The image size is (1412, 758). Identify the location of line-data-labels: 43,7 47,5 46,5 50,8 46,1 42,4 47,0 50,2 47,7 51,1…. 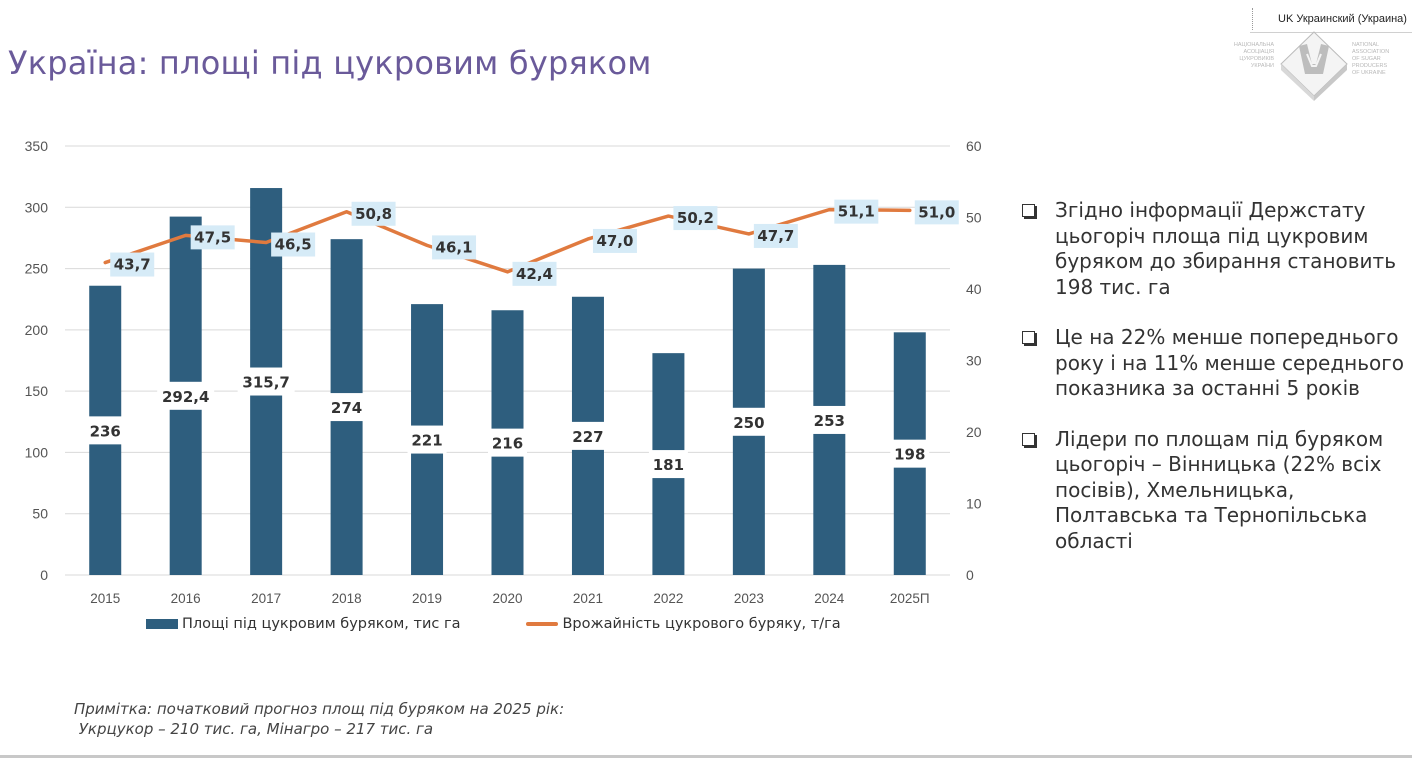
(534, 242).